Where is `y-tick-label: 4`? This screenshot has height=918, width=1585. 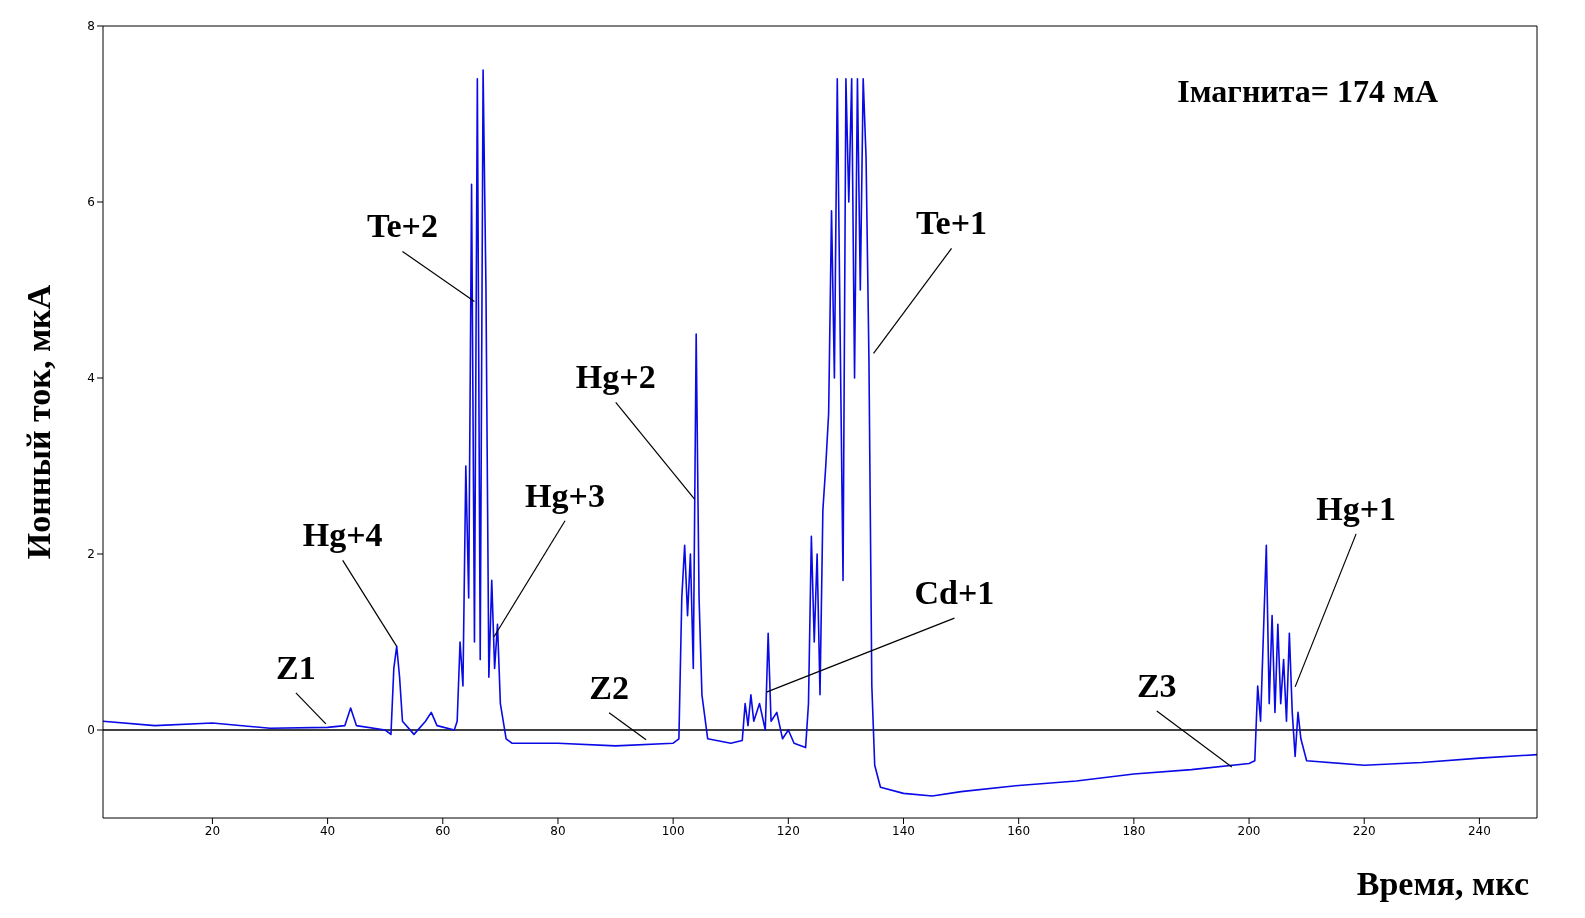
y-tick-label: 4 is located at coordinates (91, 378).